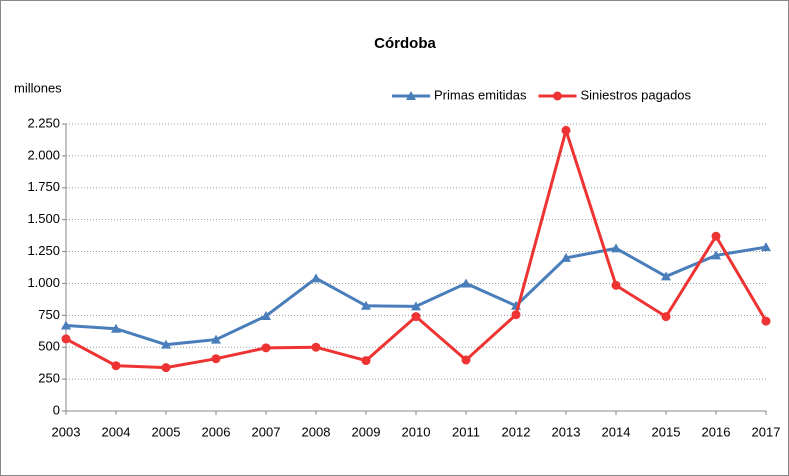  Describe the element at coordinates (266, 431) in the screenshot. I see `x-tick-label: 2007` at that location.